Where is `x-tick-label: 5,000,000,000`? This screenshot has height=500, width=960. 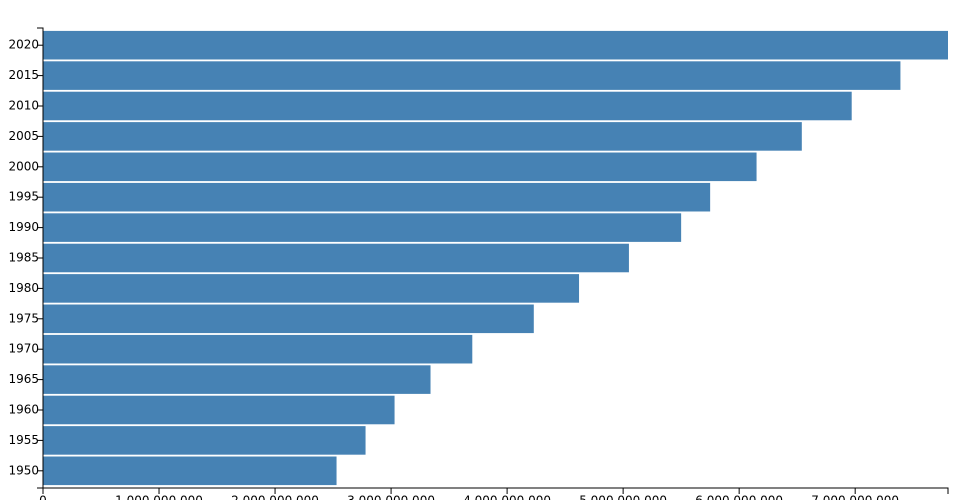
x-tick-label: 5,000,000,000 is located at coordinates (623, 497).